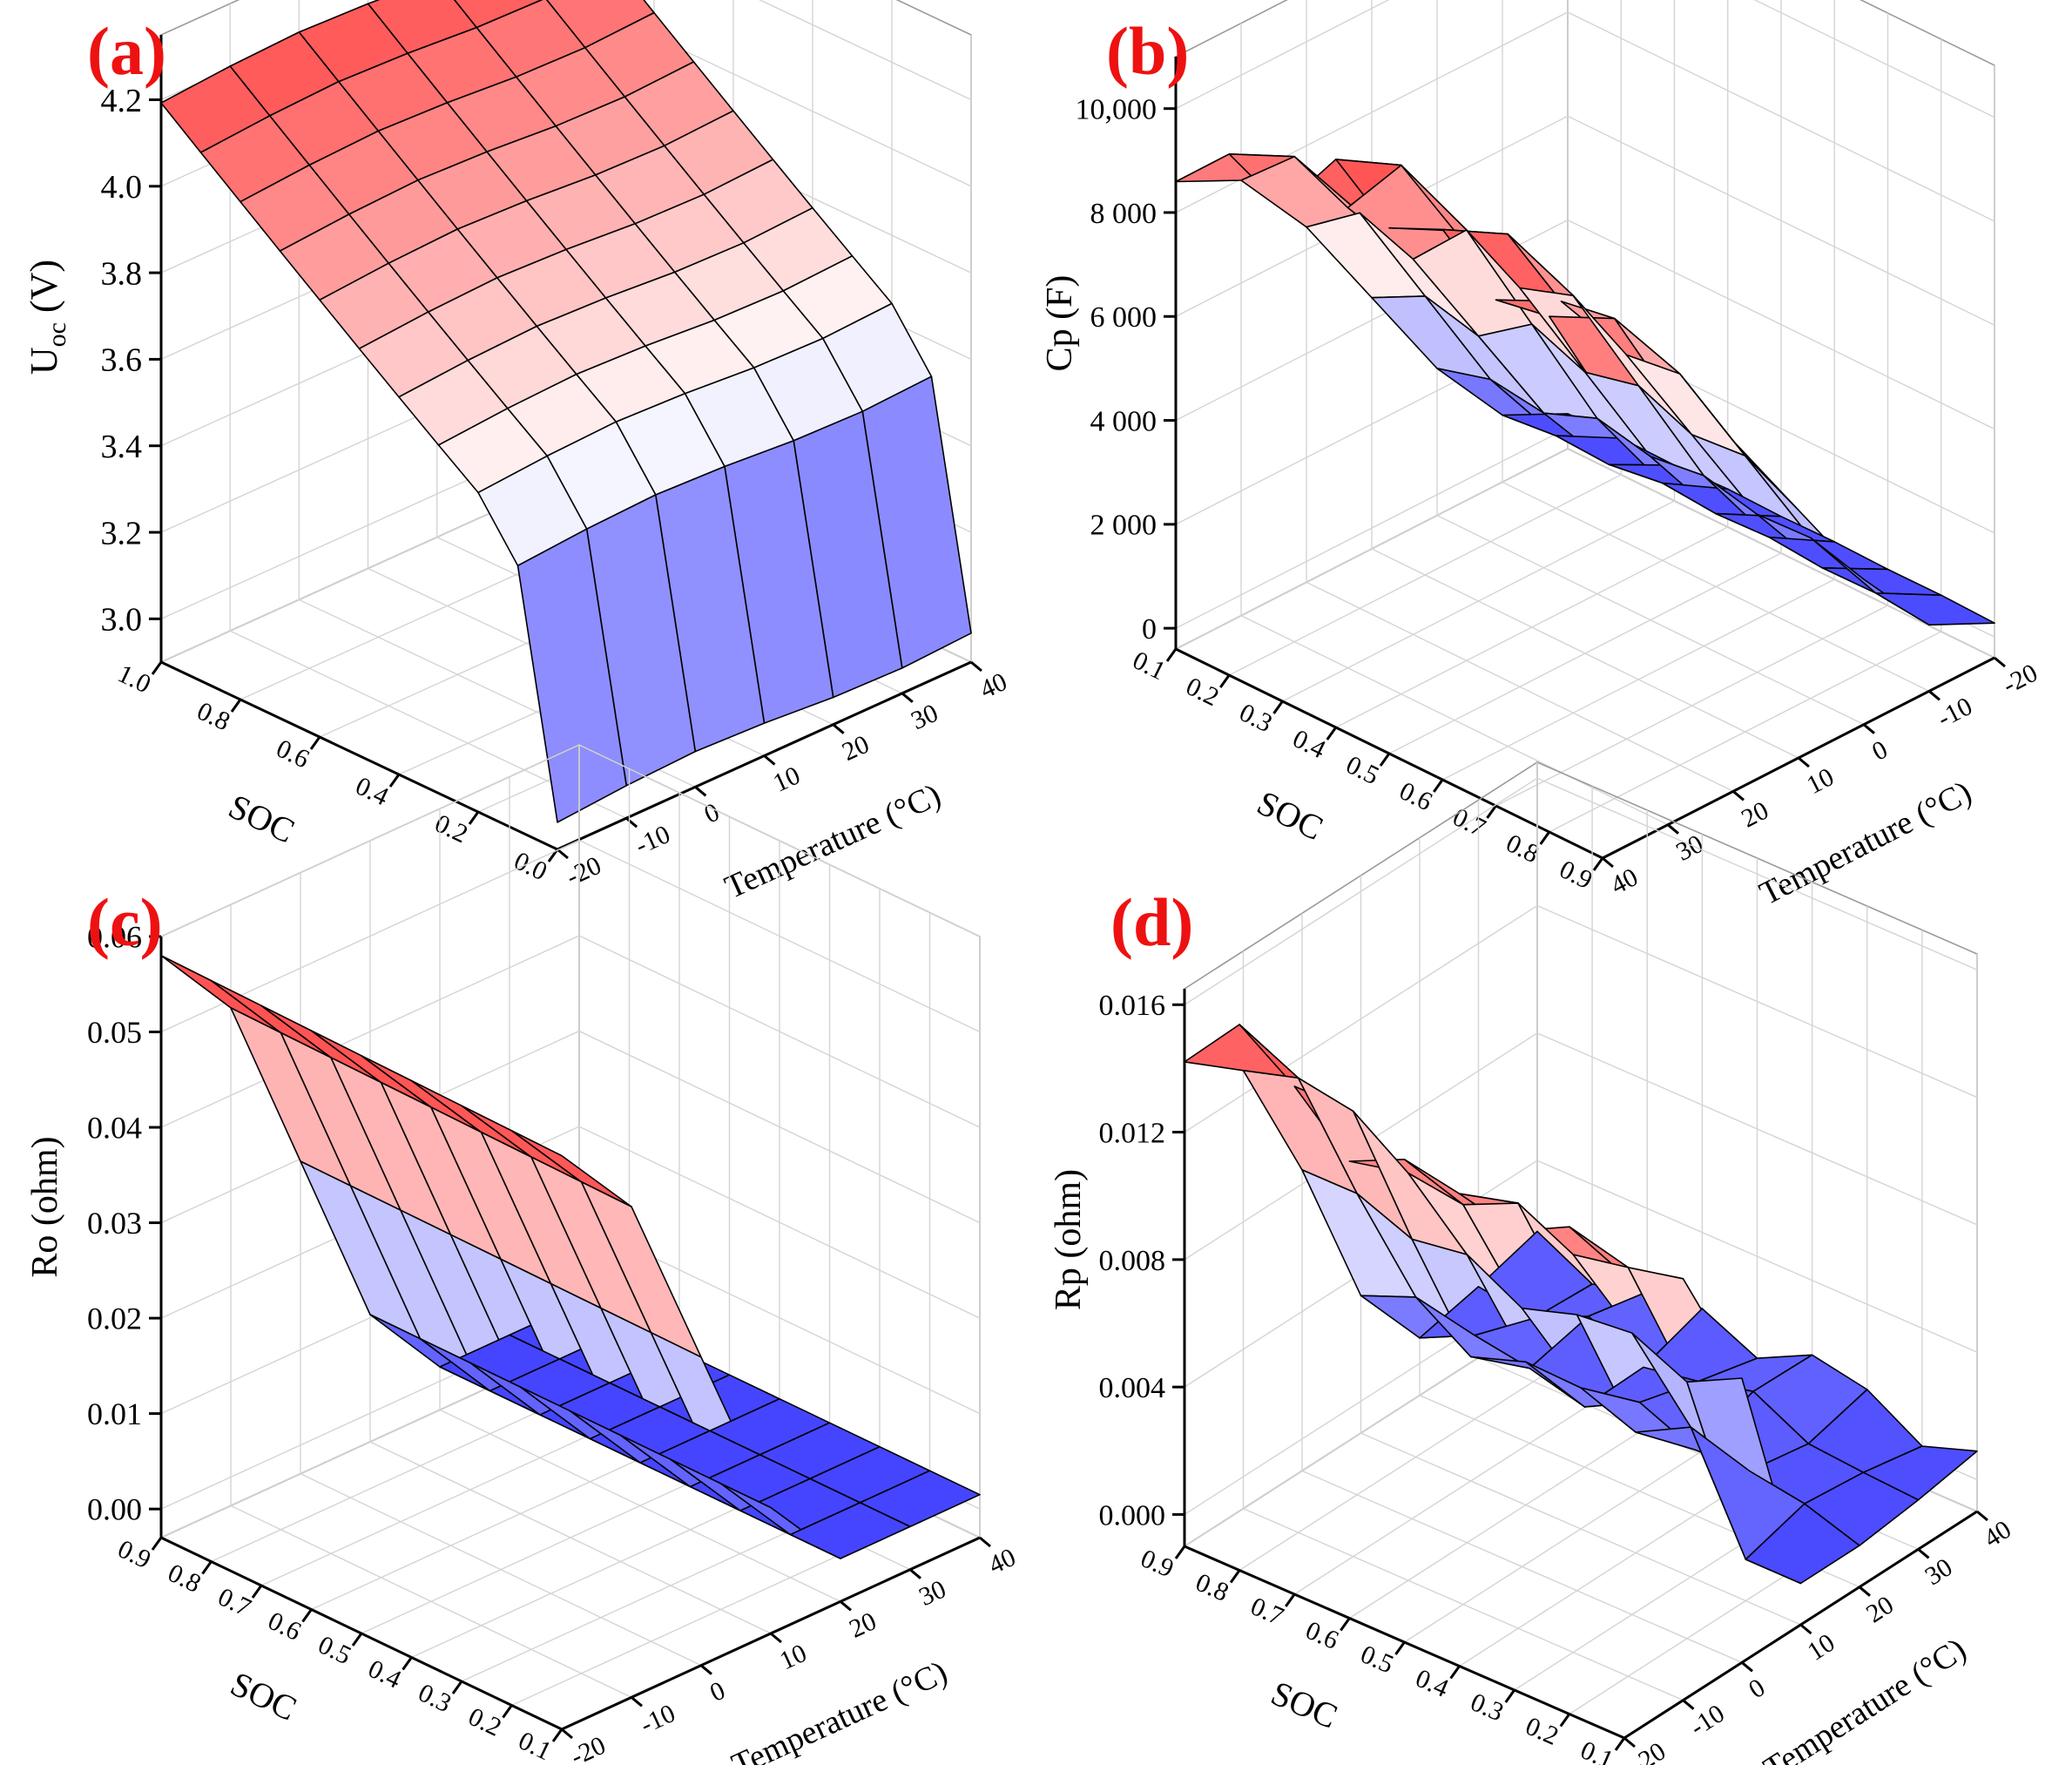 This screenshot has width=2072, height=1765. I want to click on temp-tick-label: -10, so click(1955, 713).